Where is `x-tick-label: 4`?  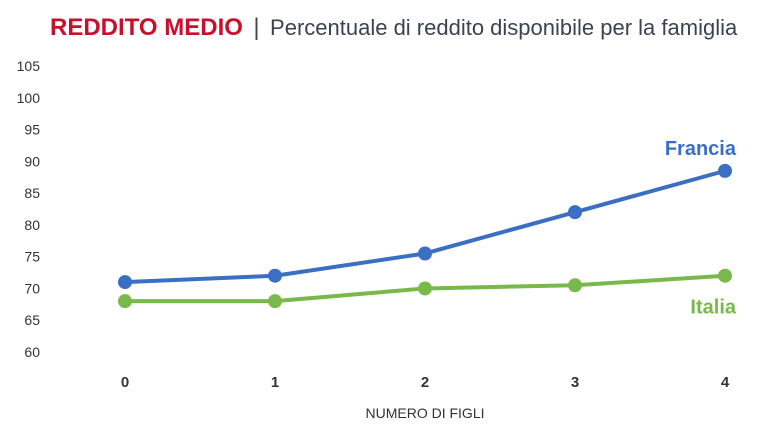
x-tick-label: 4 is located at coordinates (725, 382).